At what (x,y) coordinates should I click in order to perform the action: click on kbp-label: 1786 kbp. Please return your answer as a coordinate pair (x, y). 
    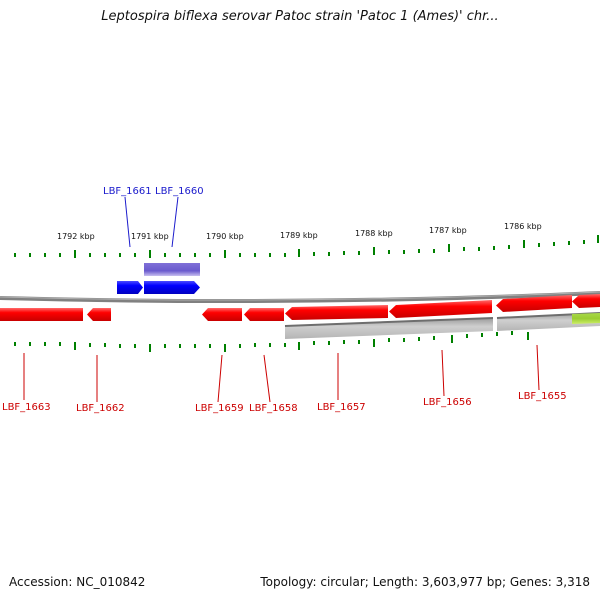
    Looking at the image, I should click on (523, 226).